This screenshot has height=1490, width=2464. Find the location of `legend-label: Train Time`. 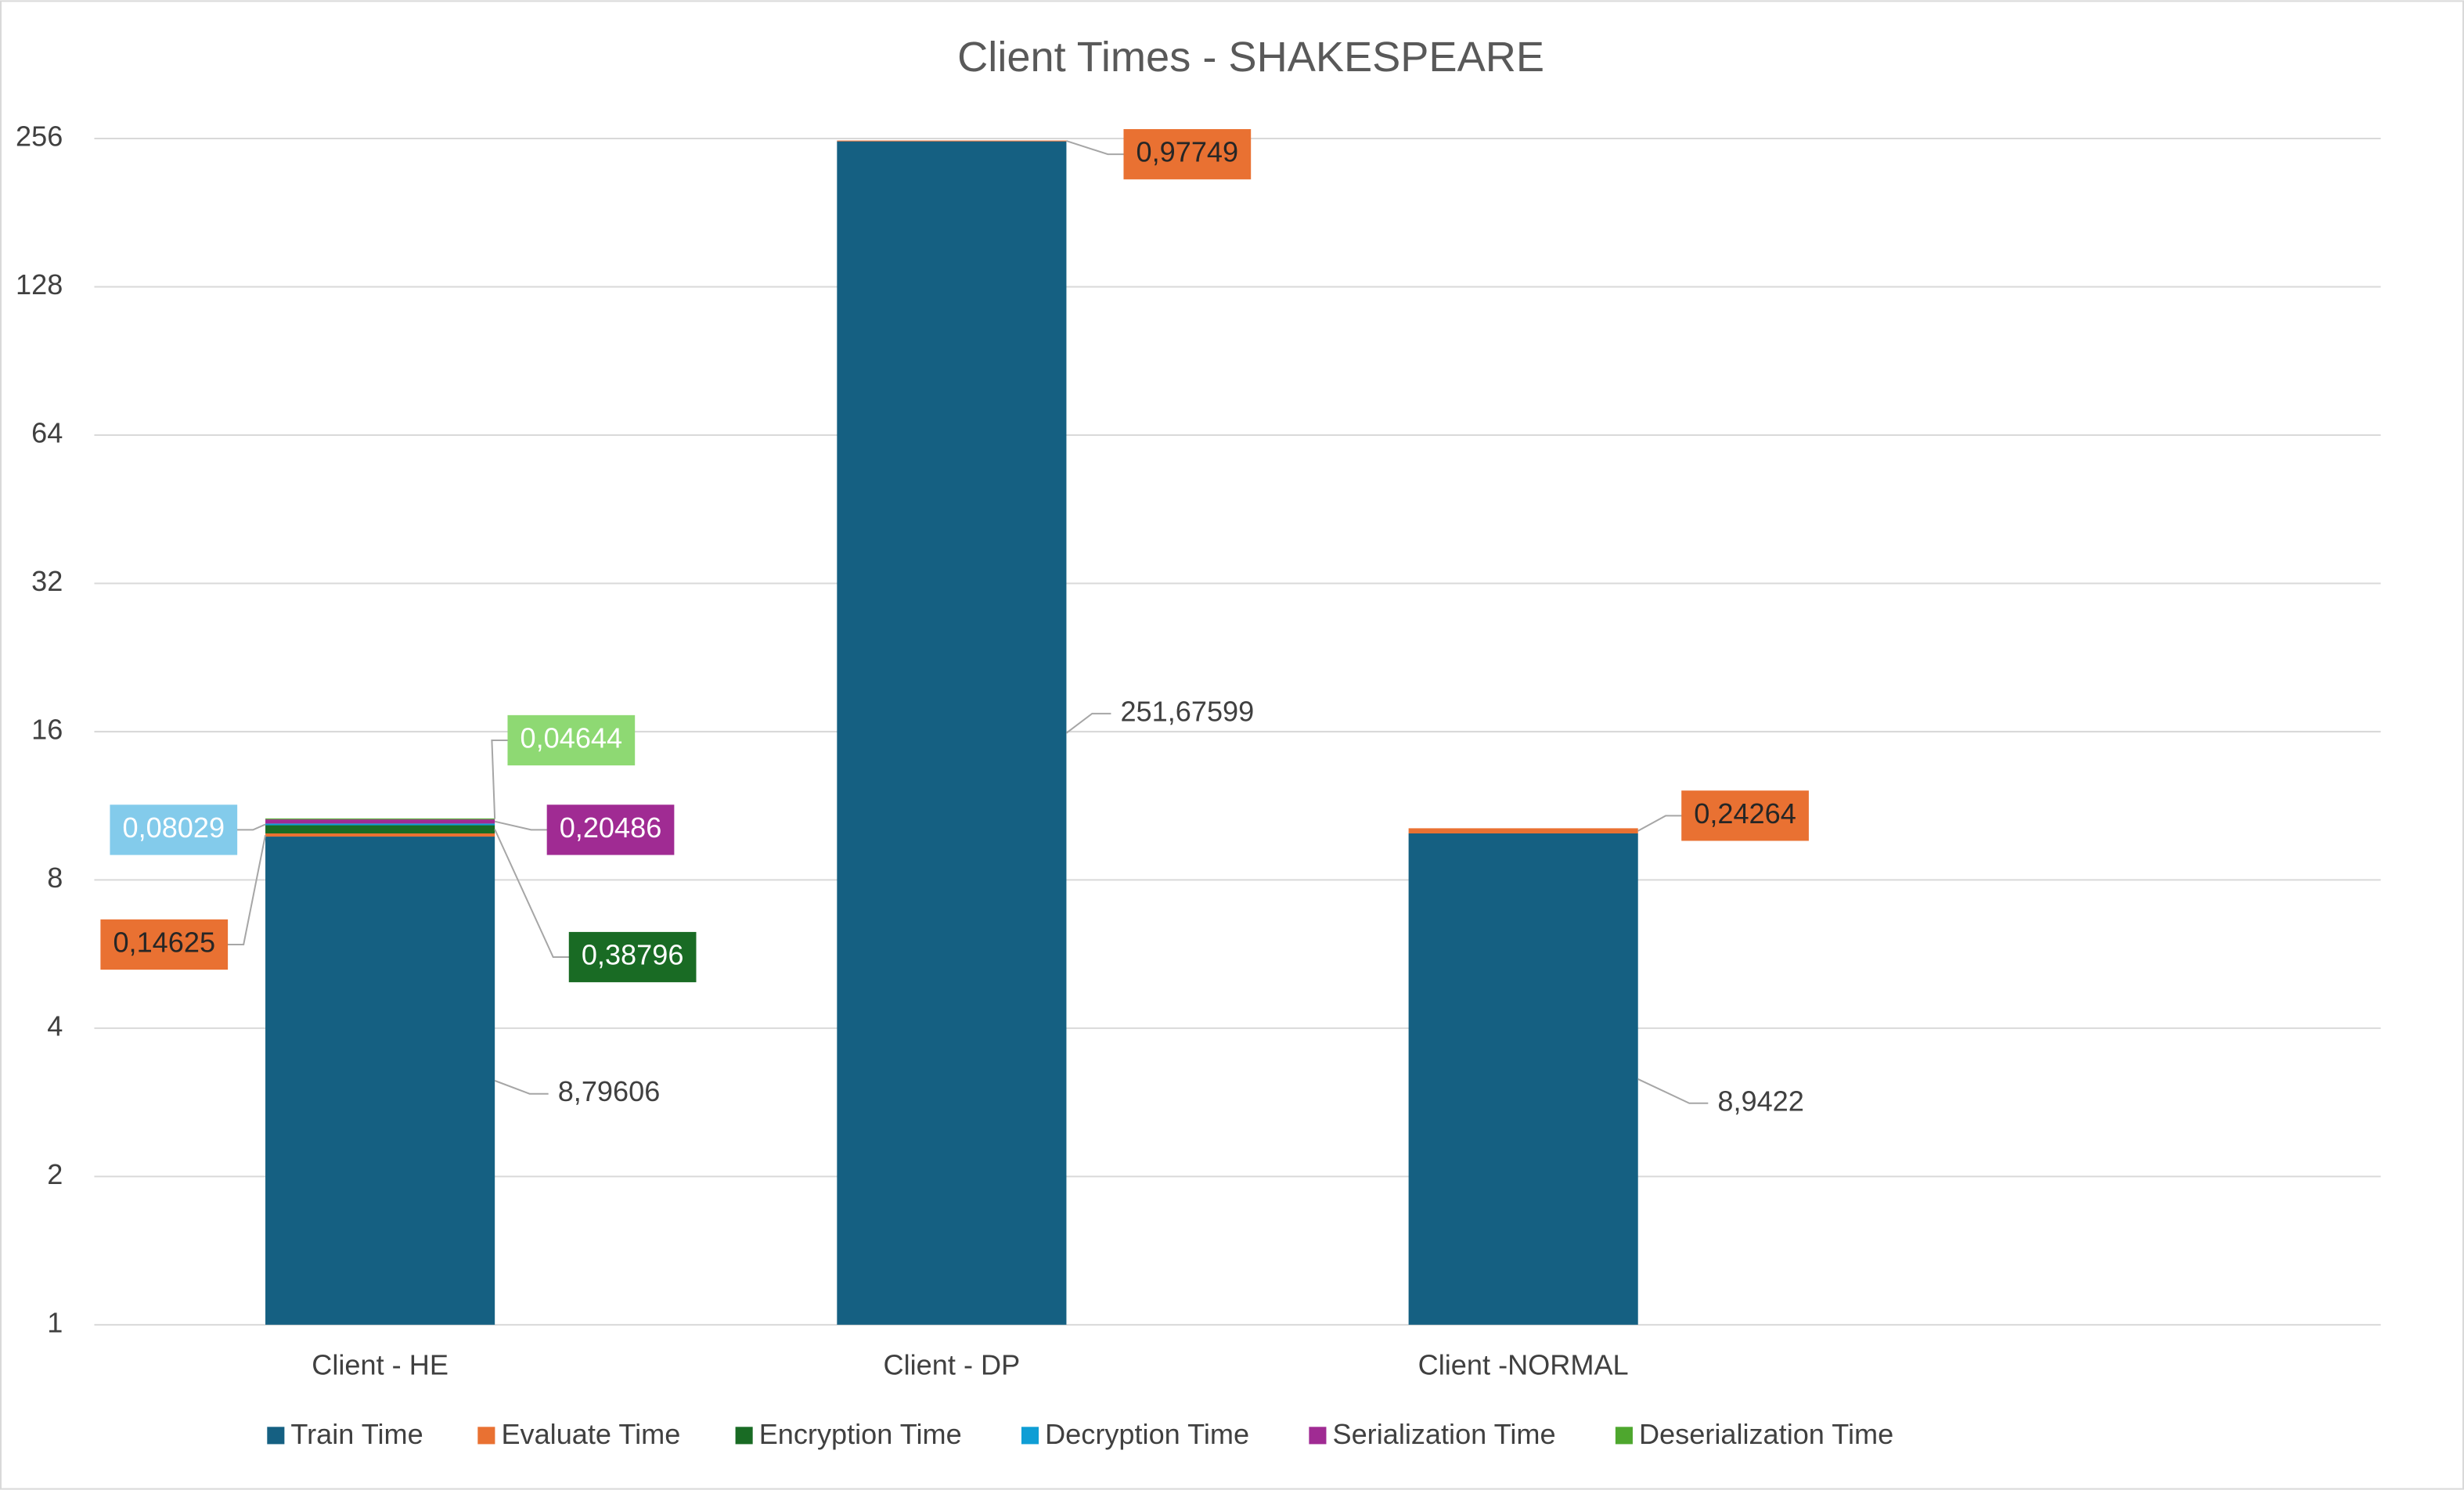

legend-label: Train Time is located at coordinates (357, 1434).